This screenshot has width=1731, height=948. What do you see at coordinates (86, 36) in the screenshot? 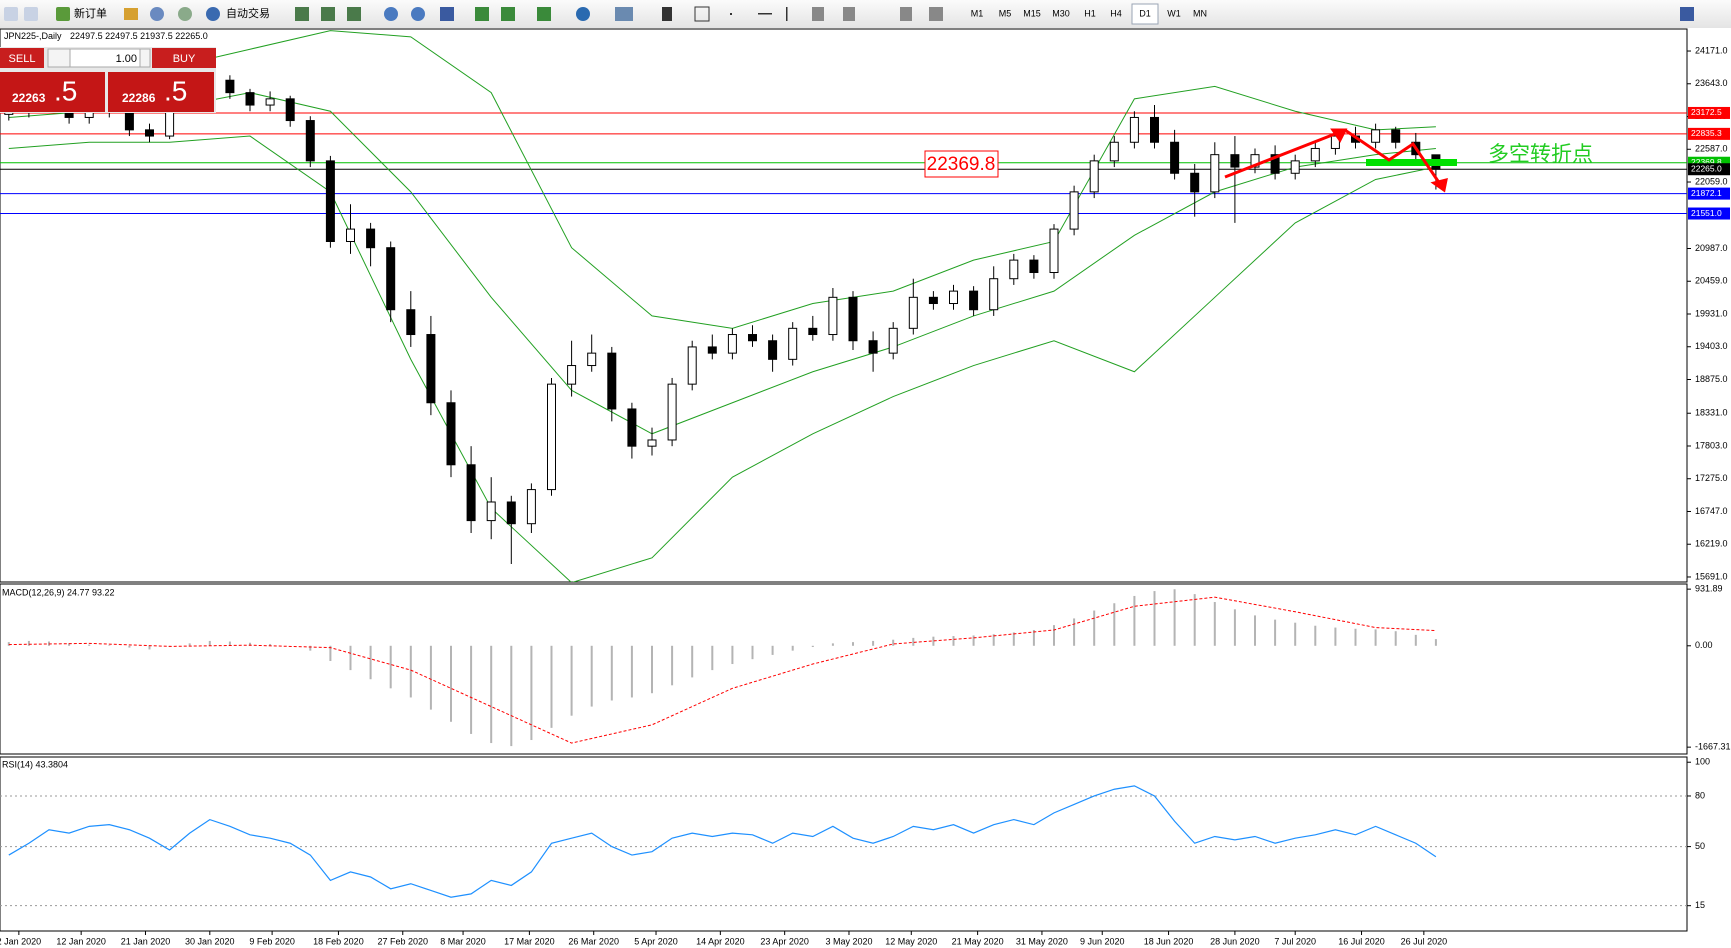
I see `open-value: 22497.5` at bounding box center [86, 36].